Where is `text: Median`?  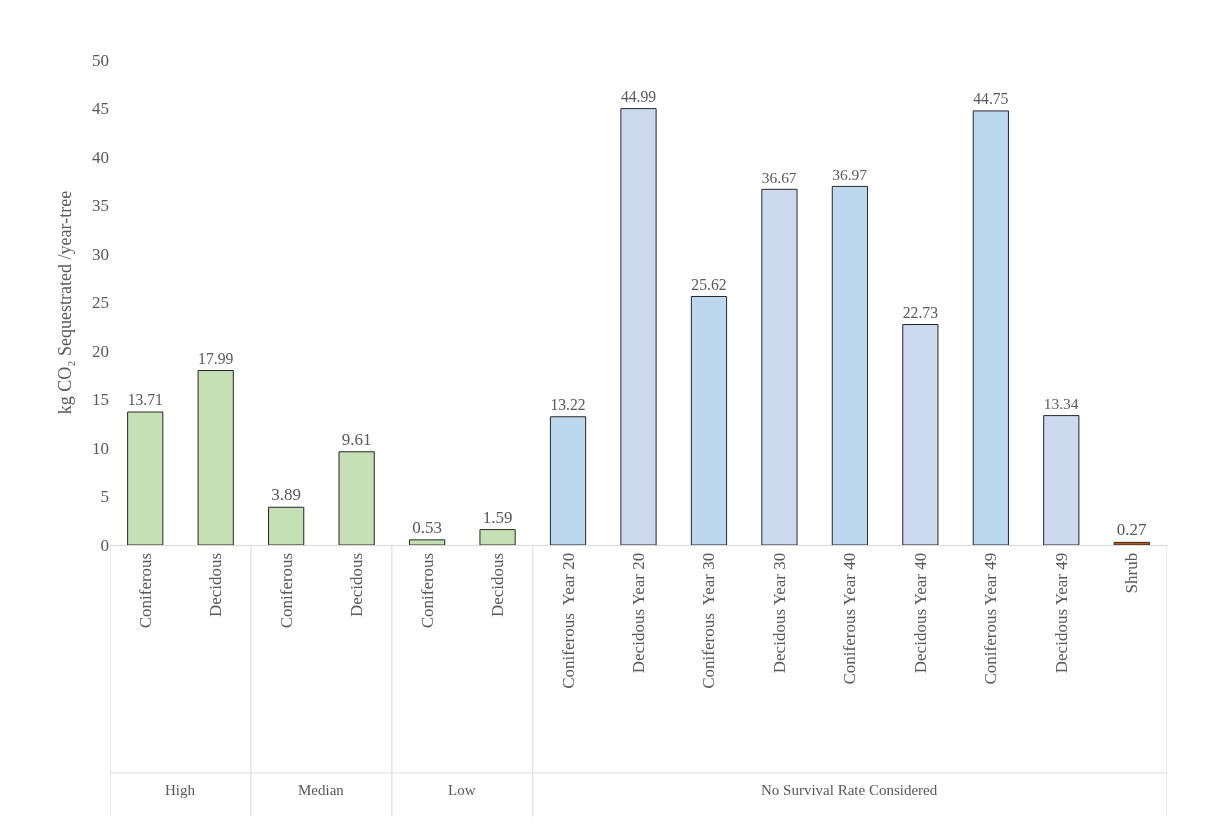 text: Median is located at coordinates (321, 790).